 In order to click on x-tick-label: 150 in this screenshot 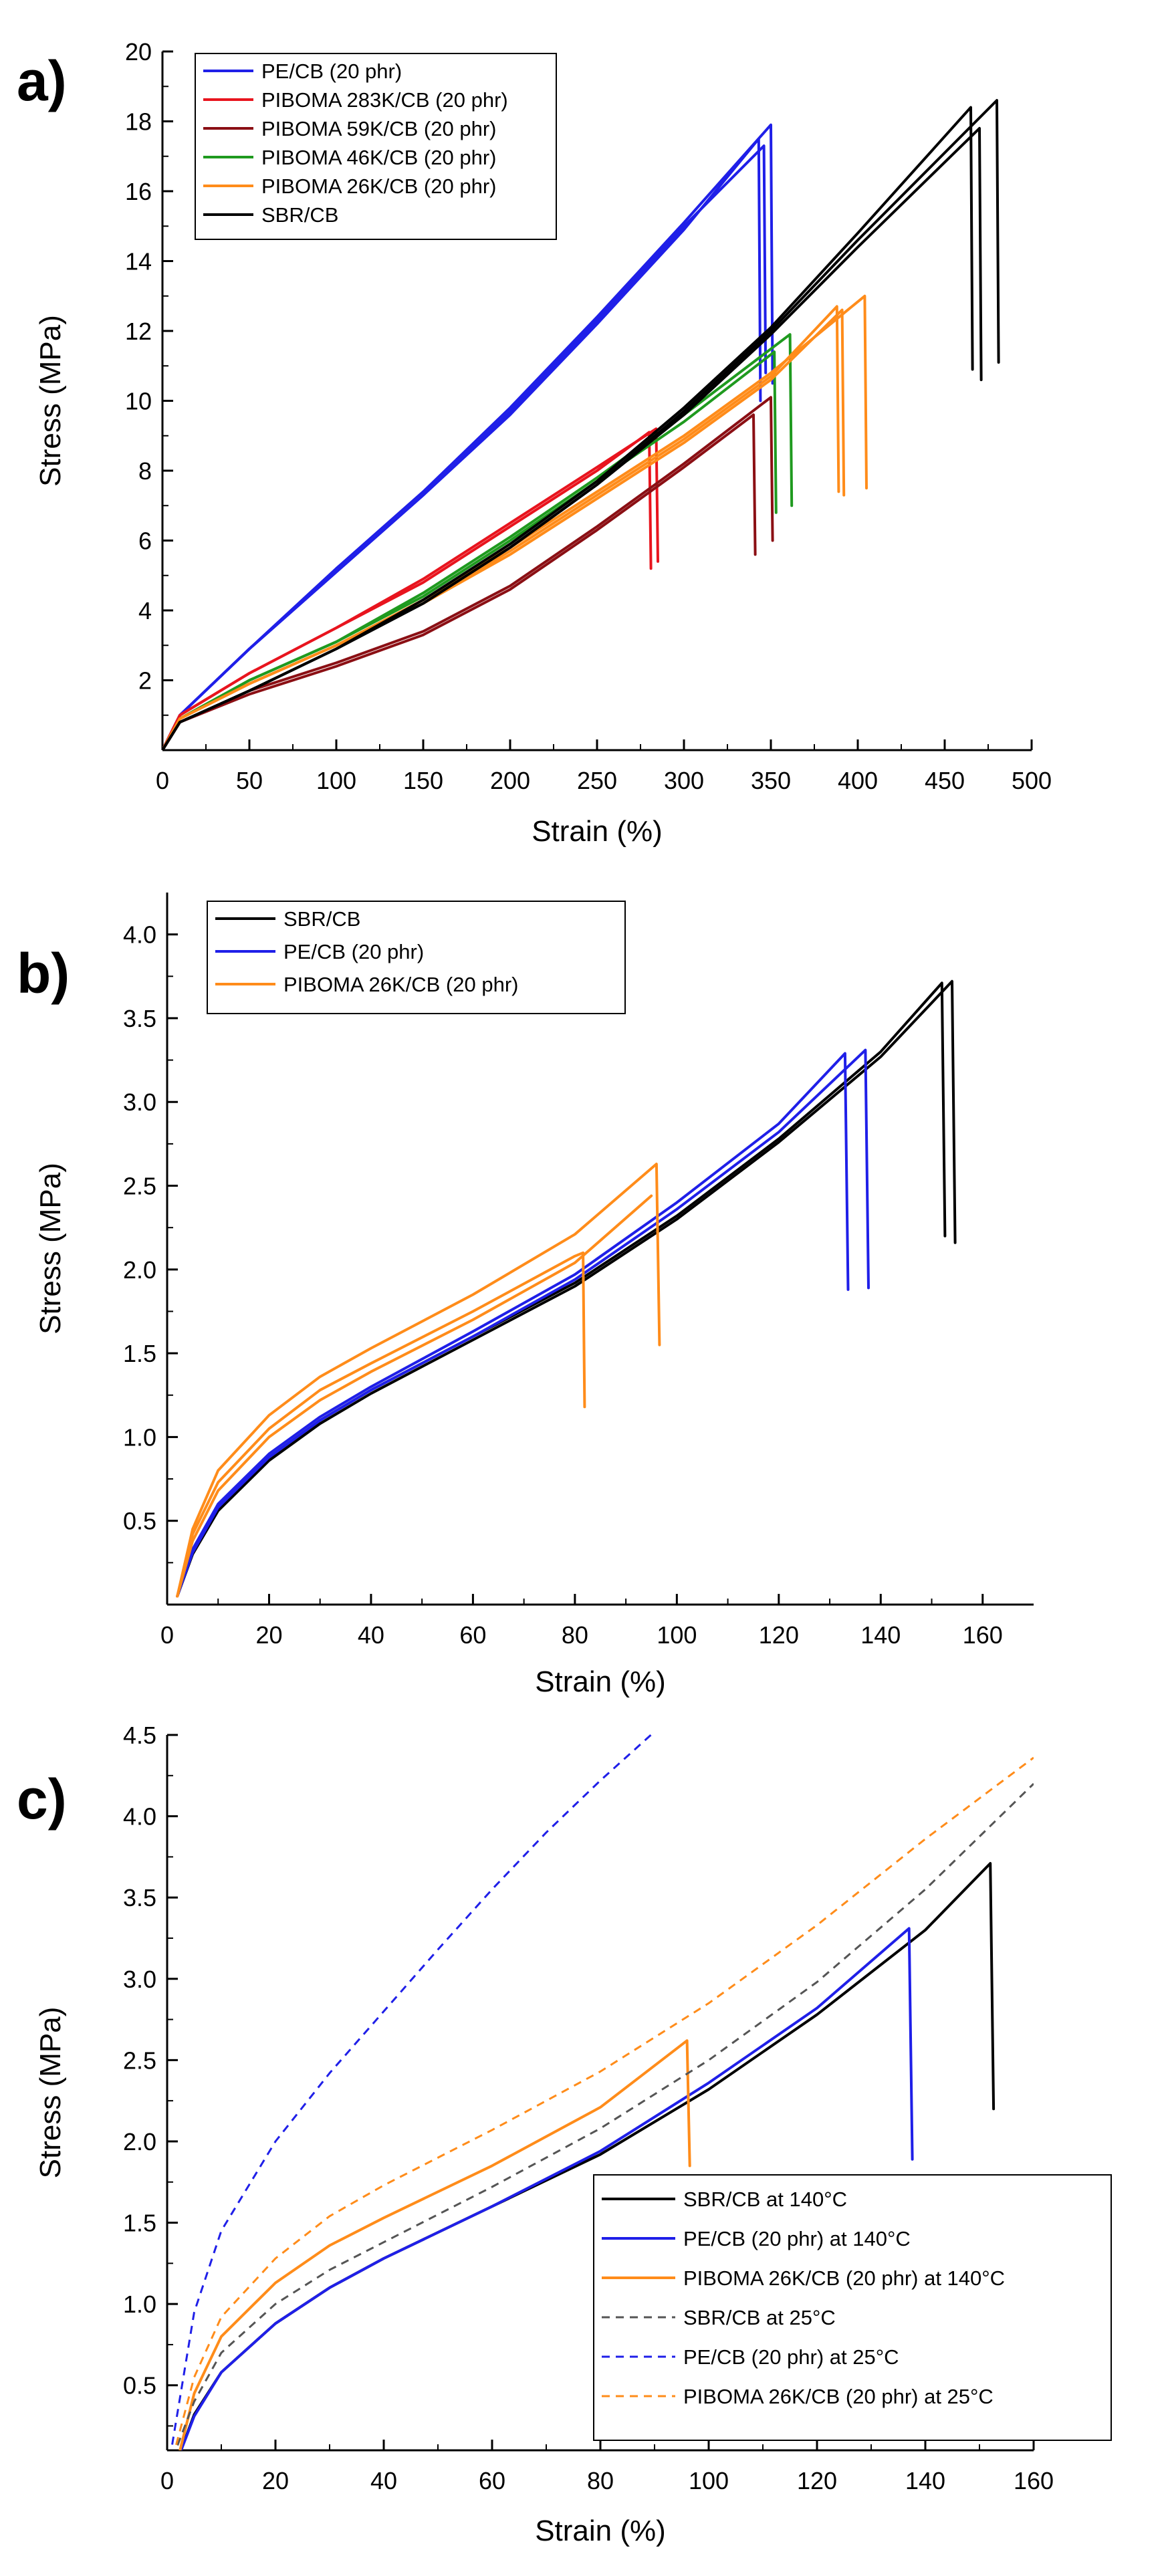, I will do `click(423, 780)`.